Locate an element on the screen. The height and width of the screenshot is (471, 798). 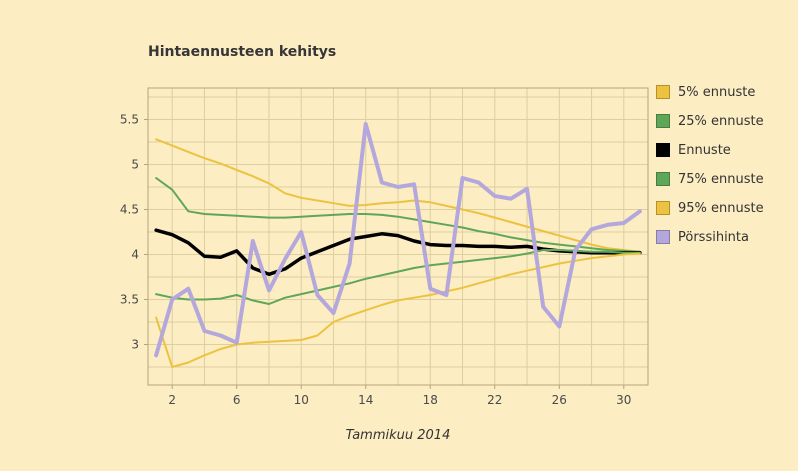
legend-item-5pct: 5% ennuste is located at coordinates (710, 92).